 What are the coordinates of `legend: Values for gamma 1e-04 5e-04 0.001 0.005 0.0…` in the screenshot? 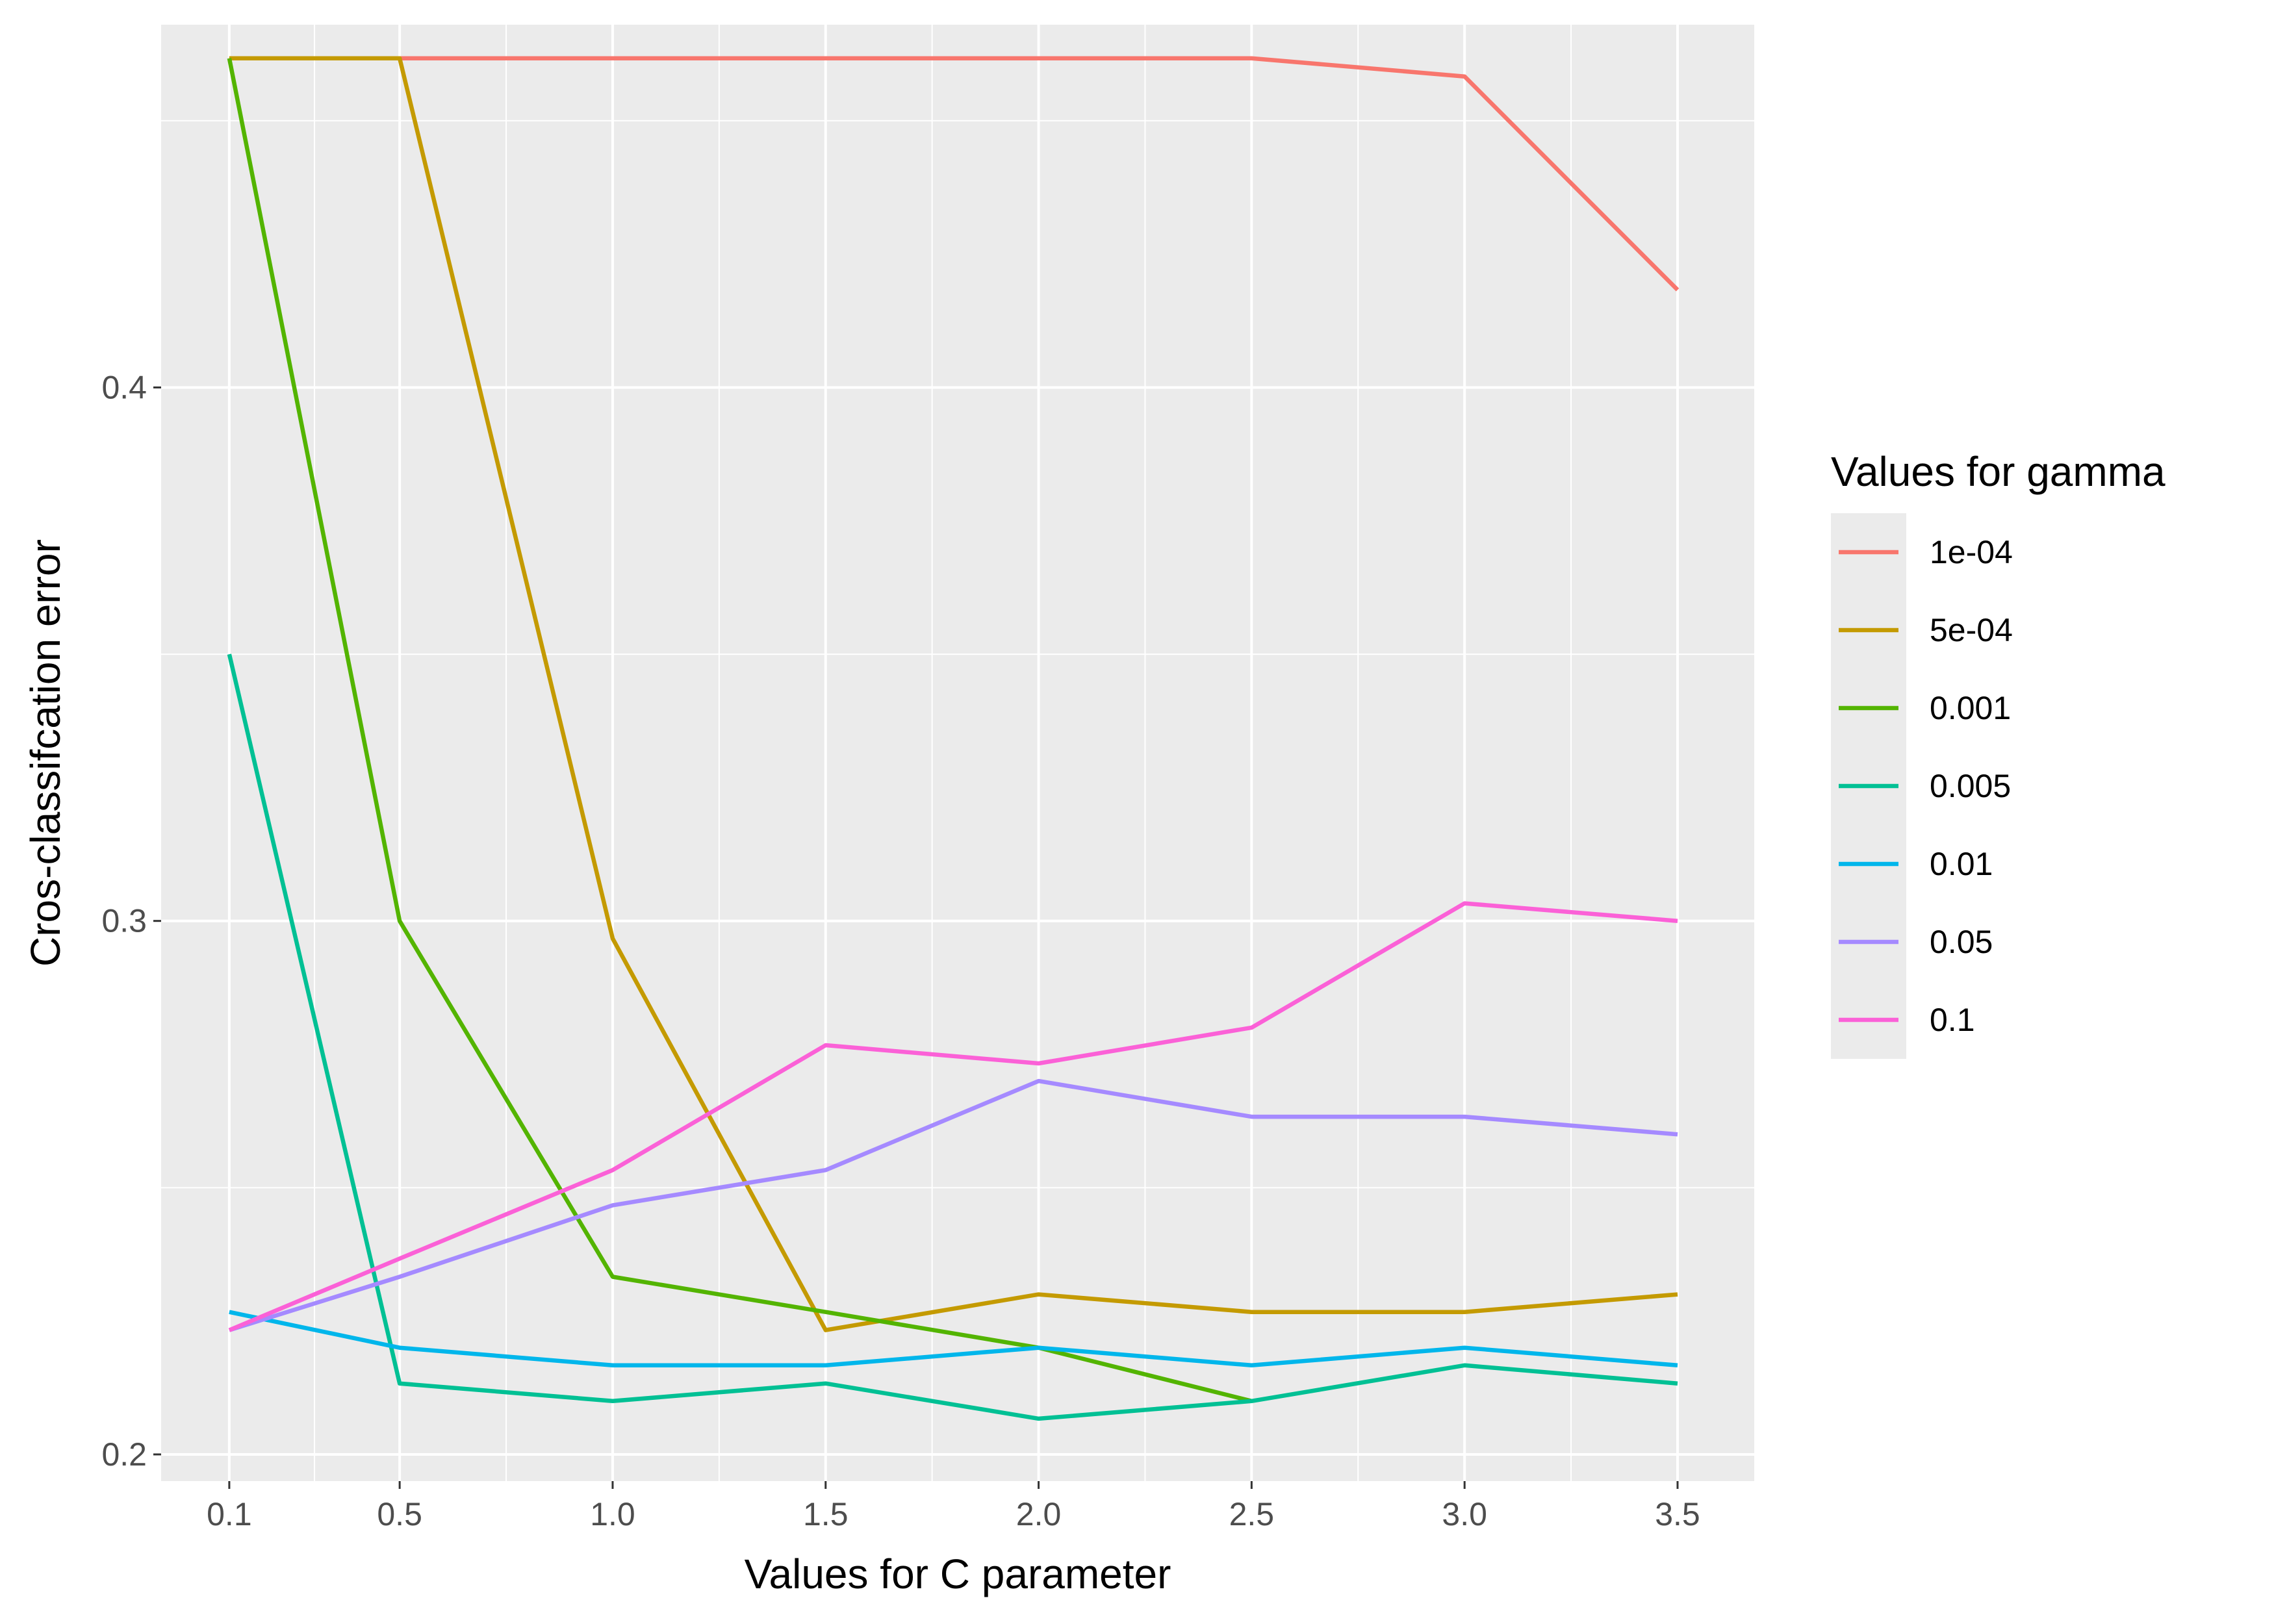 It's located at (1998, 753).